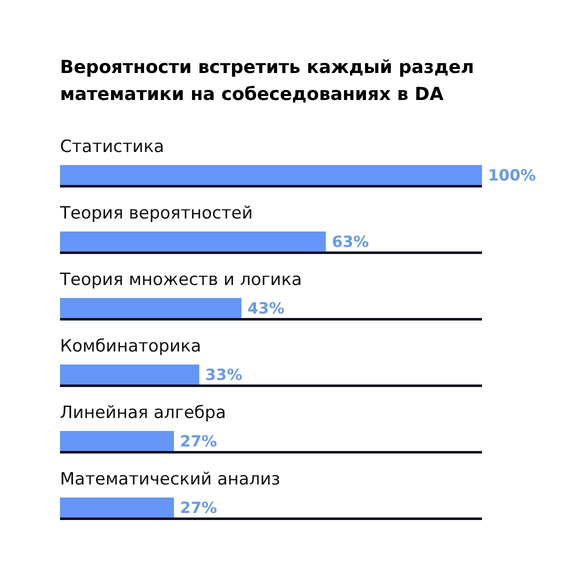 The width and height of the screenshot is (580, 580). Describe the element at coordinates (143, 413) in the screenshot. I see `y-tick-label: Линейная алгебра` at that location.